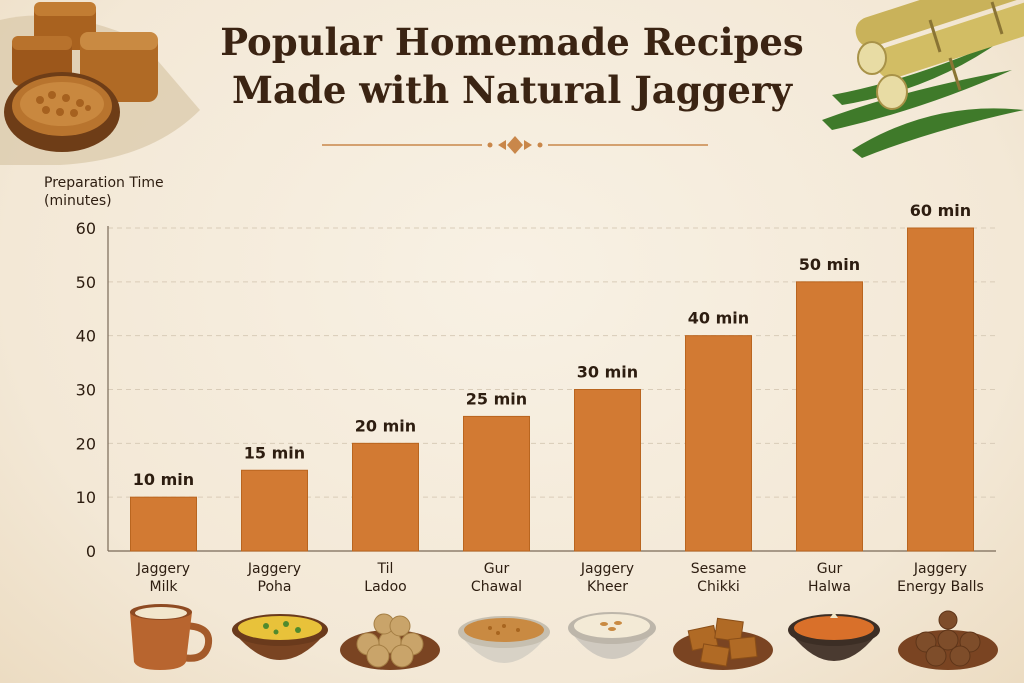  Describe the element at coordinates (86, 228) in the screenshot. I see `y-tick-label: 60` at that location.